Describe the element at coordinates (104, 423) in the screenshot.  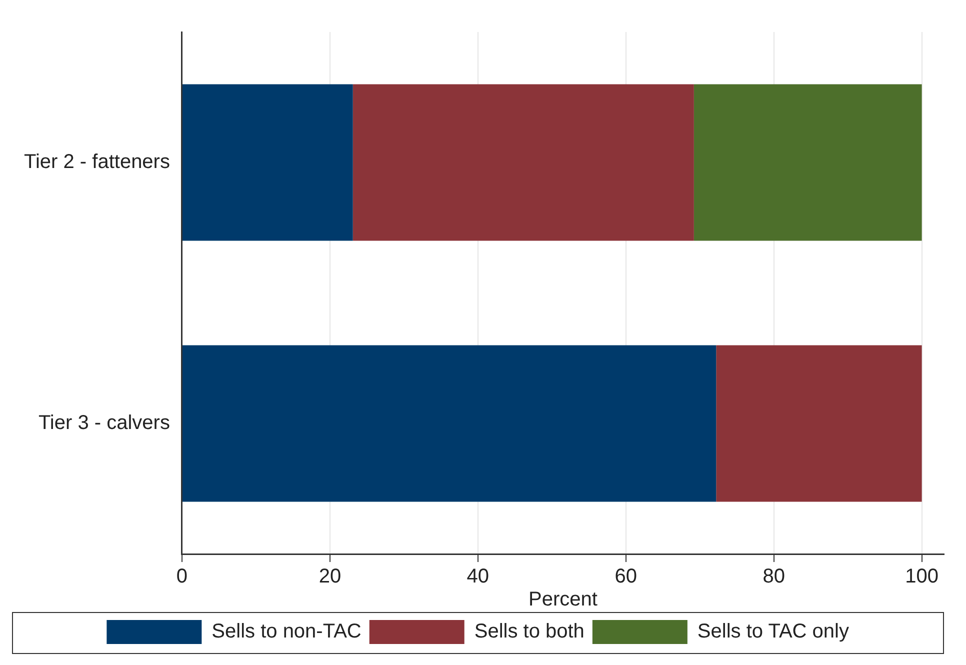
I see `y-tick-label: Tier 3 - calvers` at that location.